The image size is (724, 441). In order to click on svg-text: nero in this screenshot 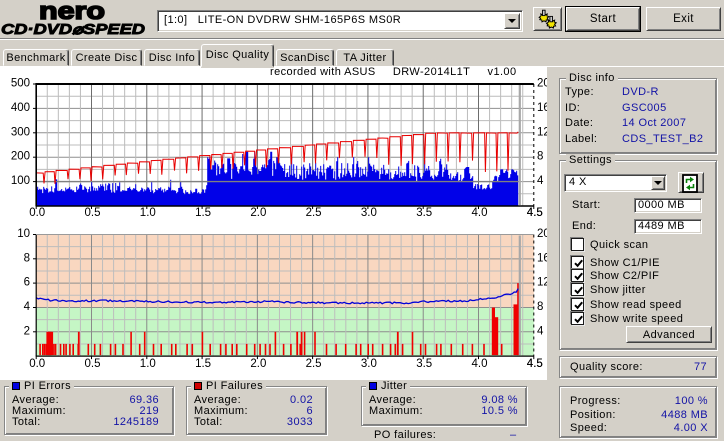, I will do `click(72, 11)`.